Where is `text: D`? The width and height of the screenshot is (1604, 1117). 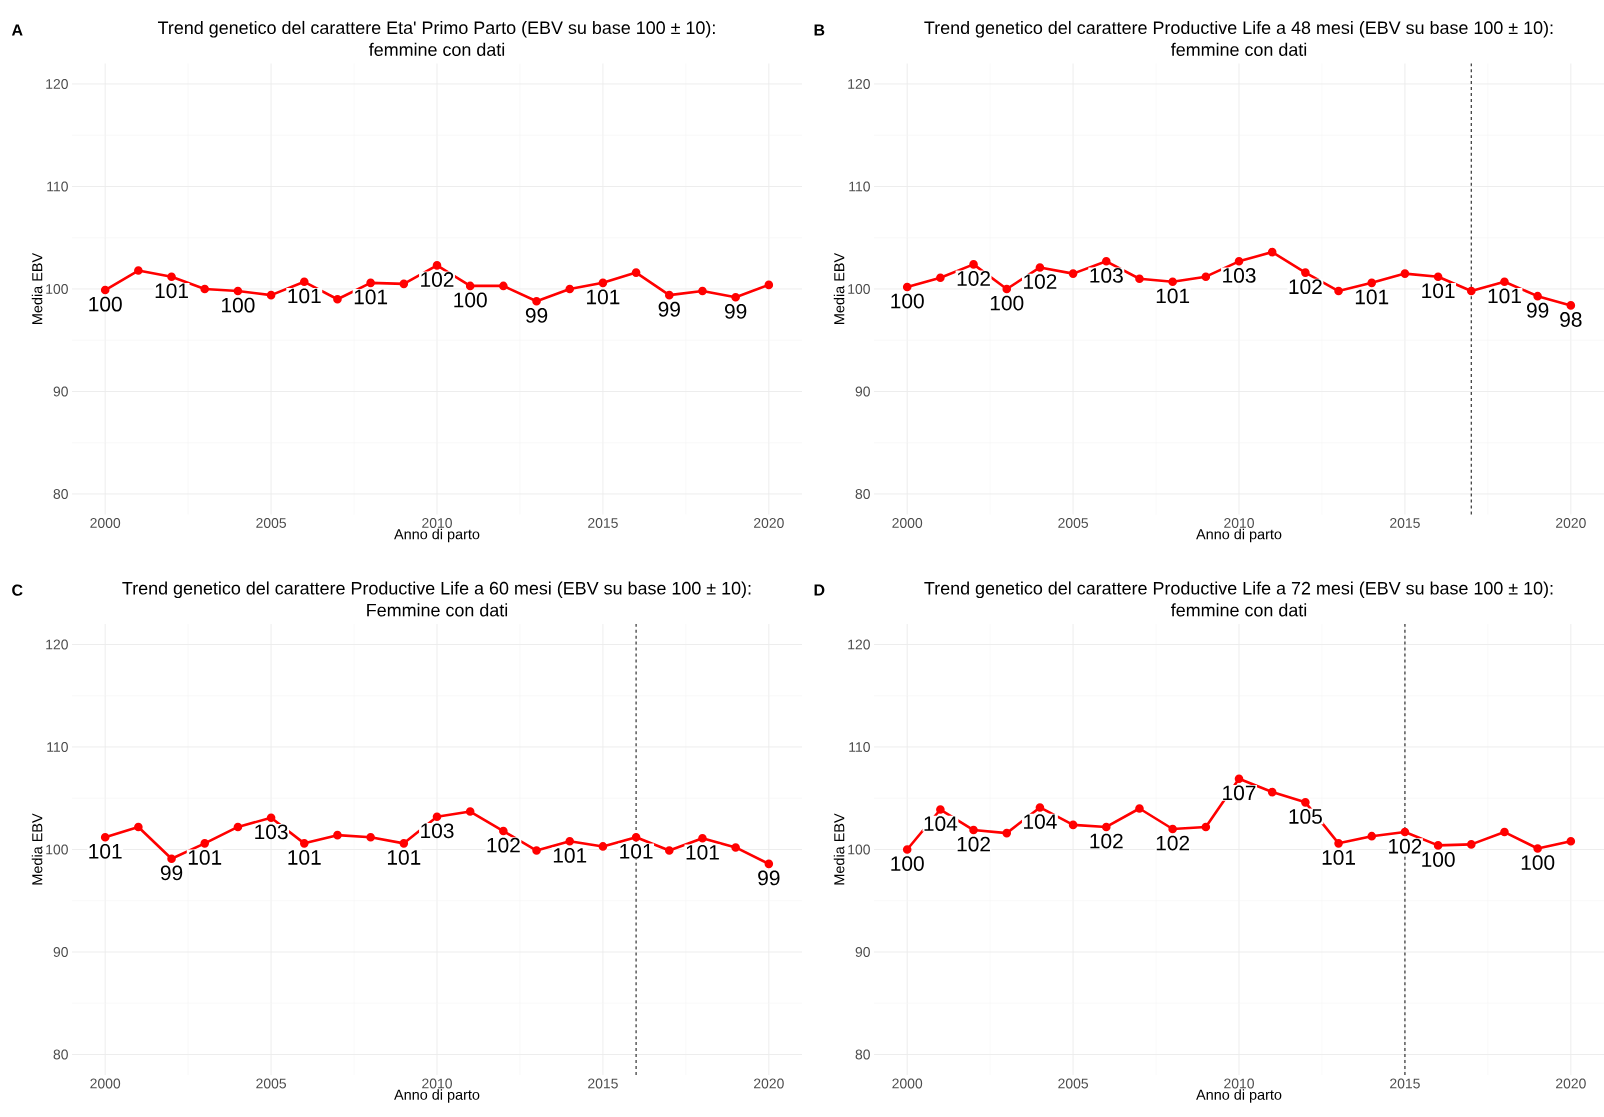 text: D is located at coordinates (819, 590).